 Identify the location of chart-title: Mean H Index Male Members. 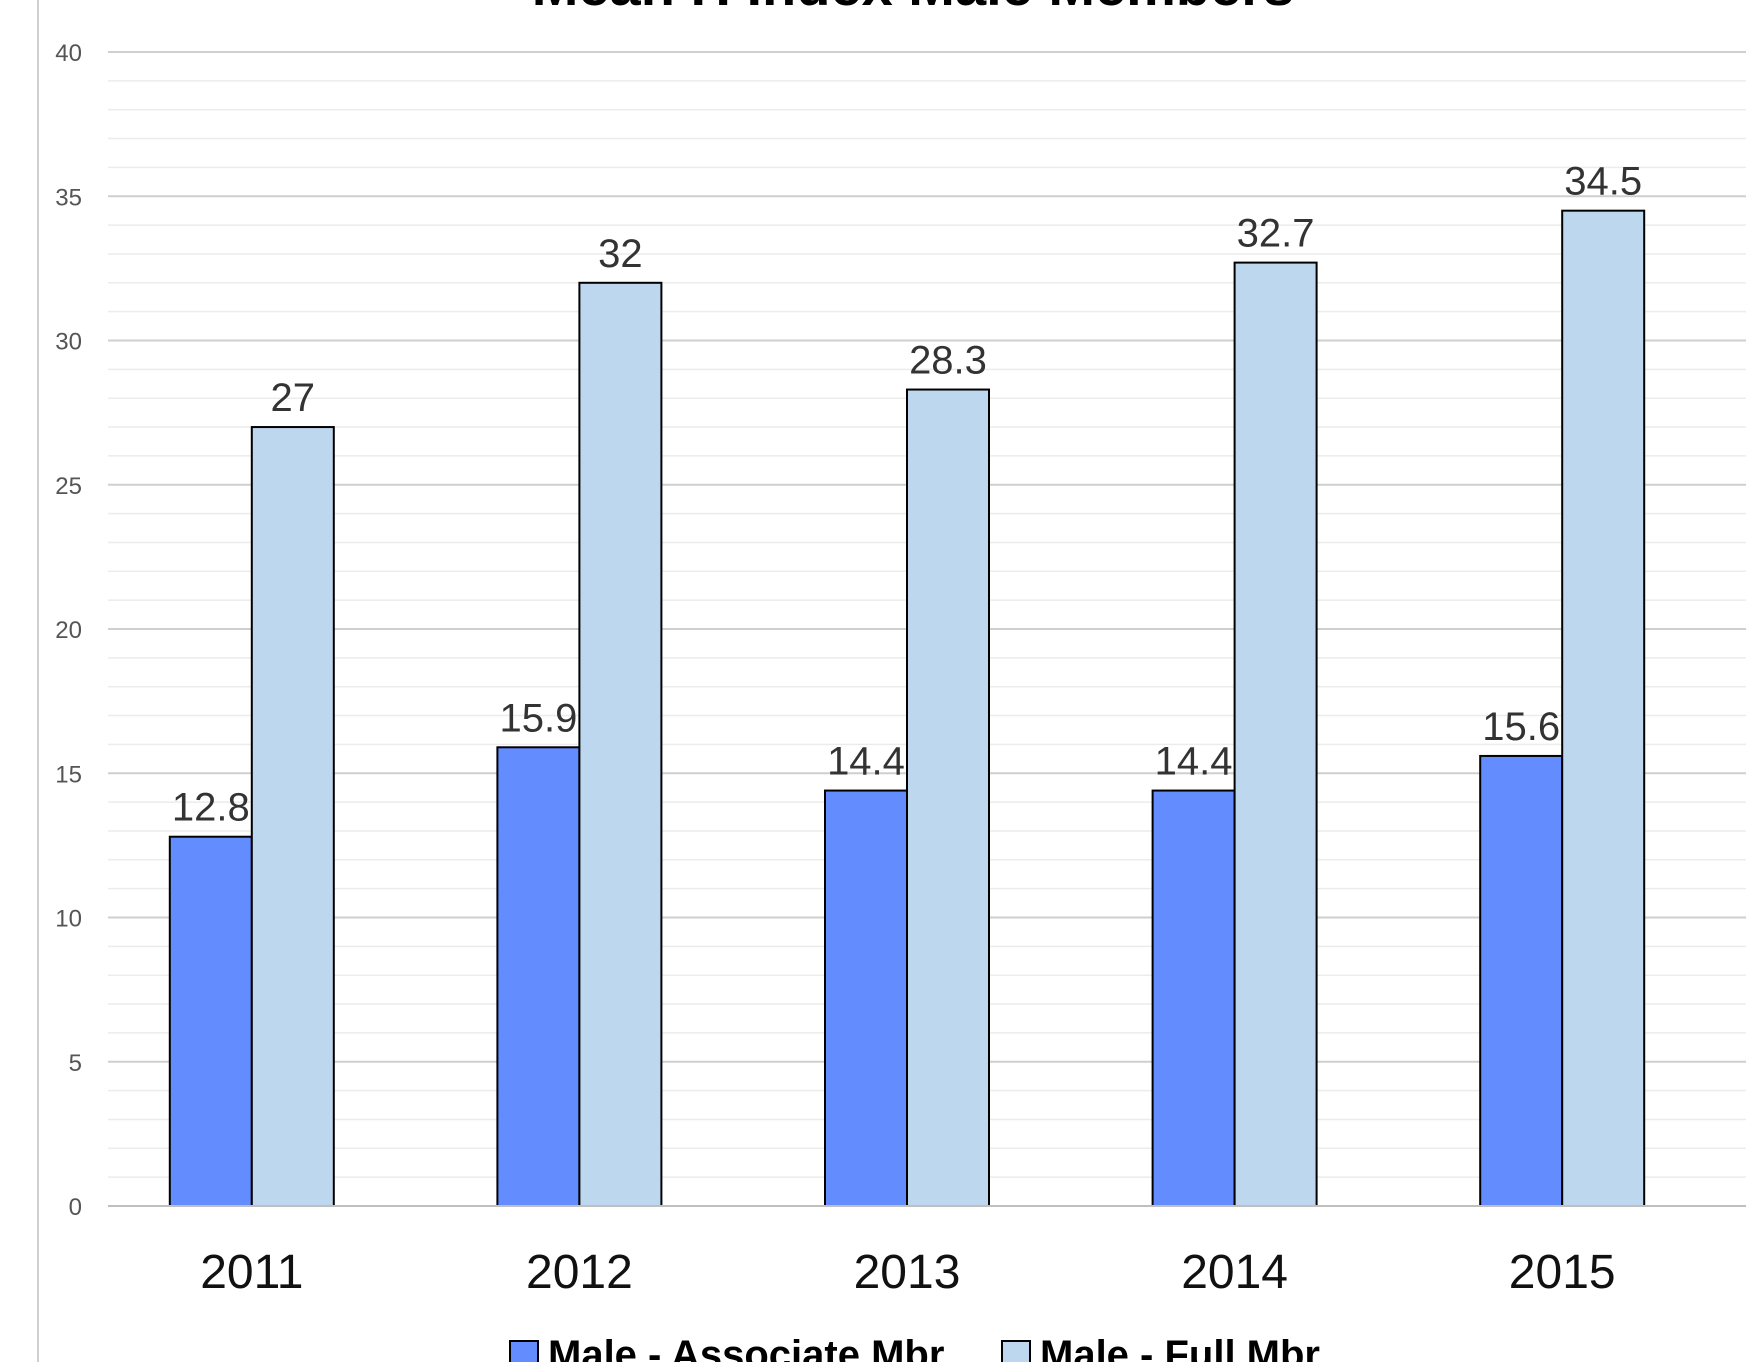
(913, 8).